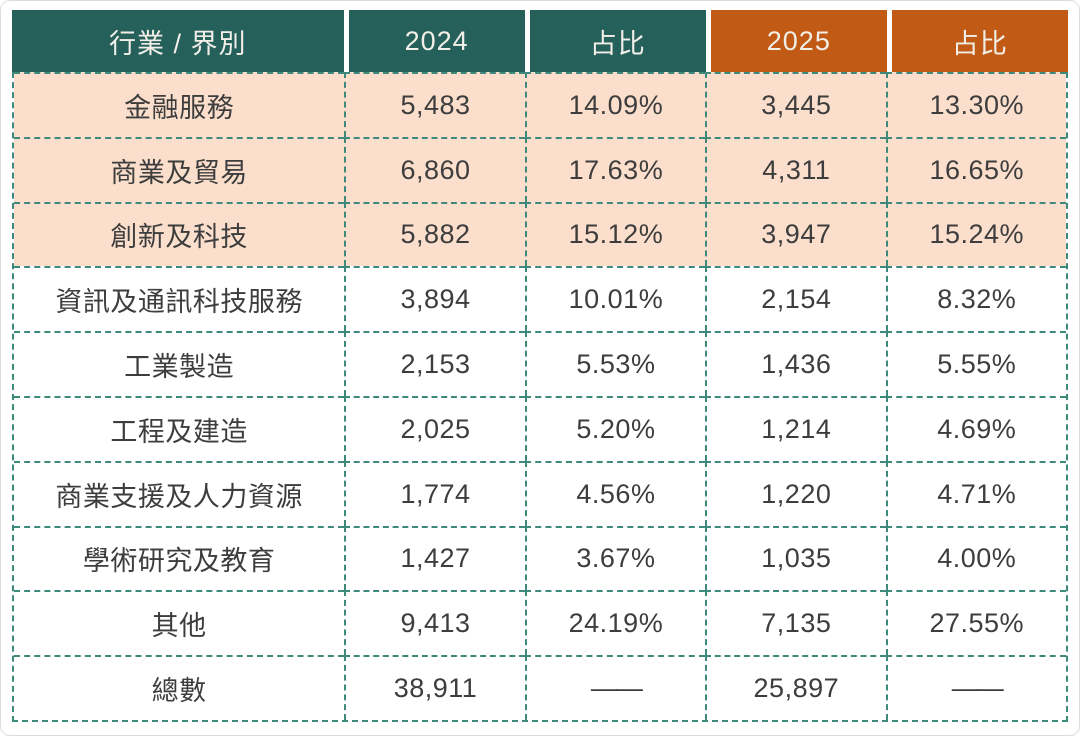 The image size is (1080, 736). I want to click on header-share-2025: 占比, so click(977, 41).